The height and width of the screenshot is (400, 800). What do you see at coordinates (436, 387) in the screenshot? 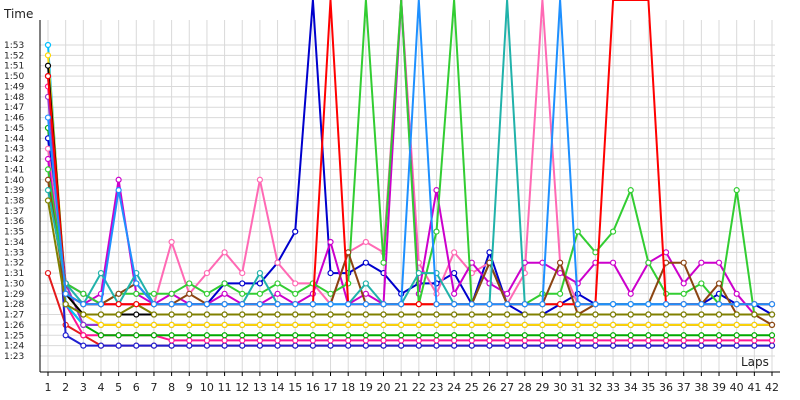
I see `x-tick-label: 23` at bounding box center [436, 387].